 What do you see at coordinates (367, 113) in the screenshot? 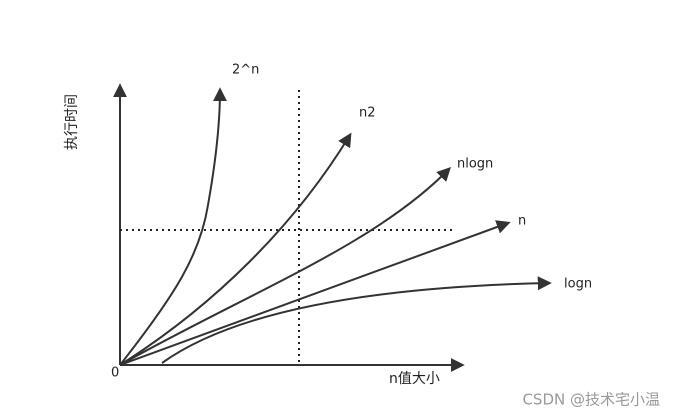
I see `curve-label: n2` at bounding box center [367, 113].